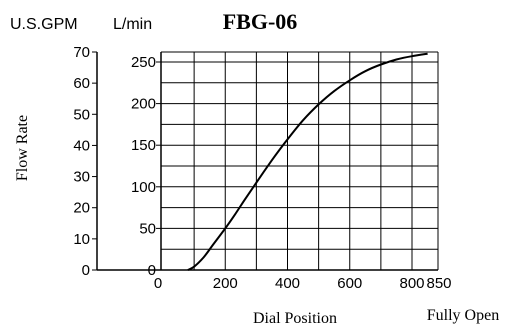 This screenshot has height=327, width=529. I want to click on chart-title: FBG-06, so click(260, 21).